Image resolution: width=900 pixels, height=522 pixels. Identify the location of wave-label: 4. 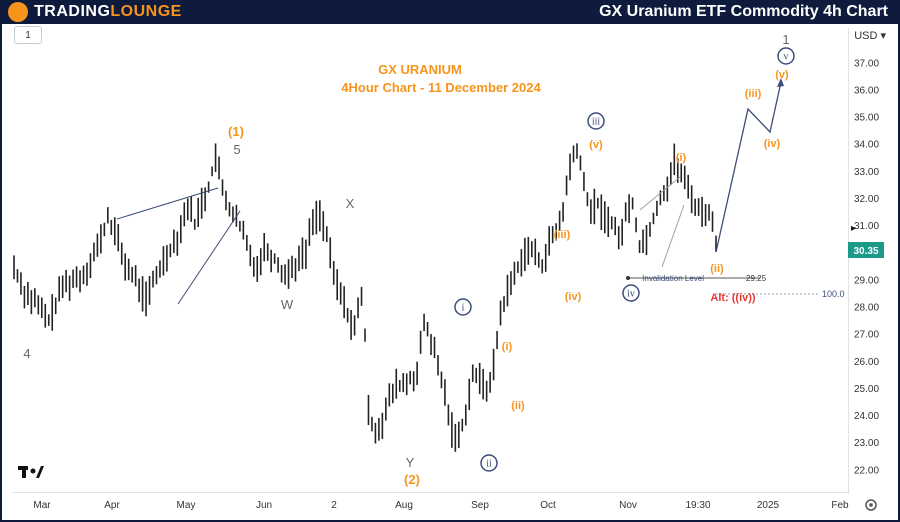
(26, 353).